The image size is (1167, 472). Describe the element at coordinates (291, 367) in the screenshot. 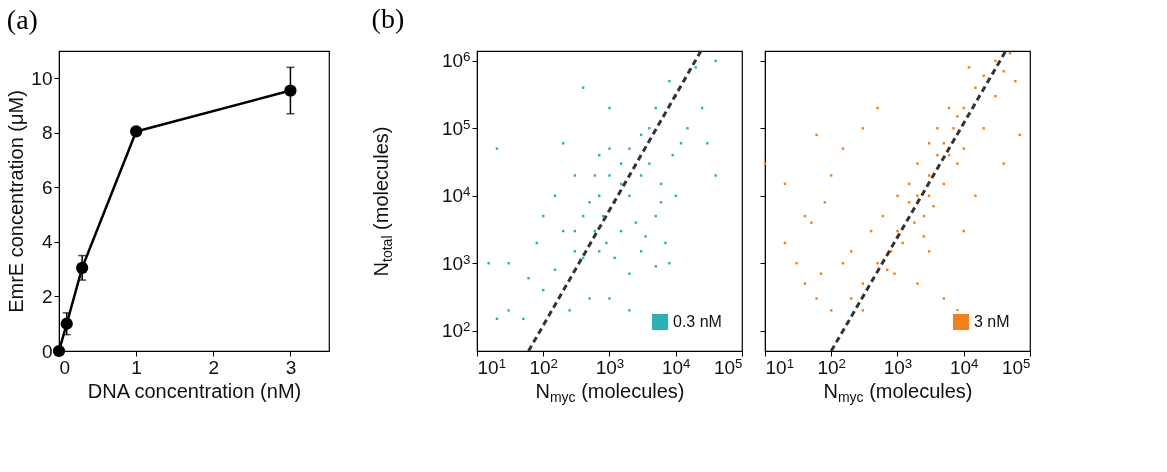

I see `x-tick-label: 3` at that location.